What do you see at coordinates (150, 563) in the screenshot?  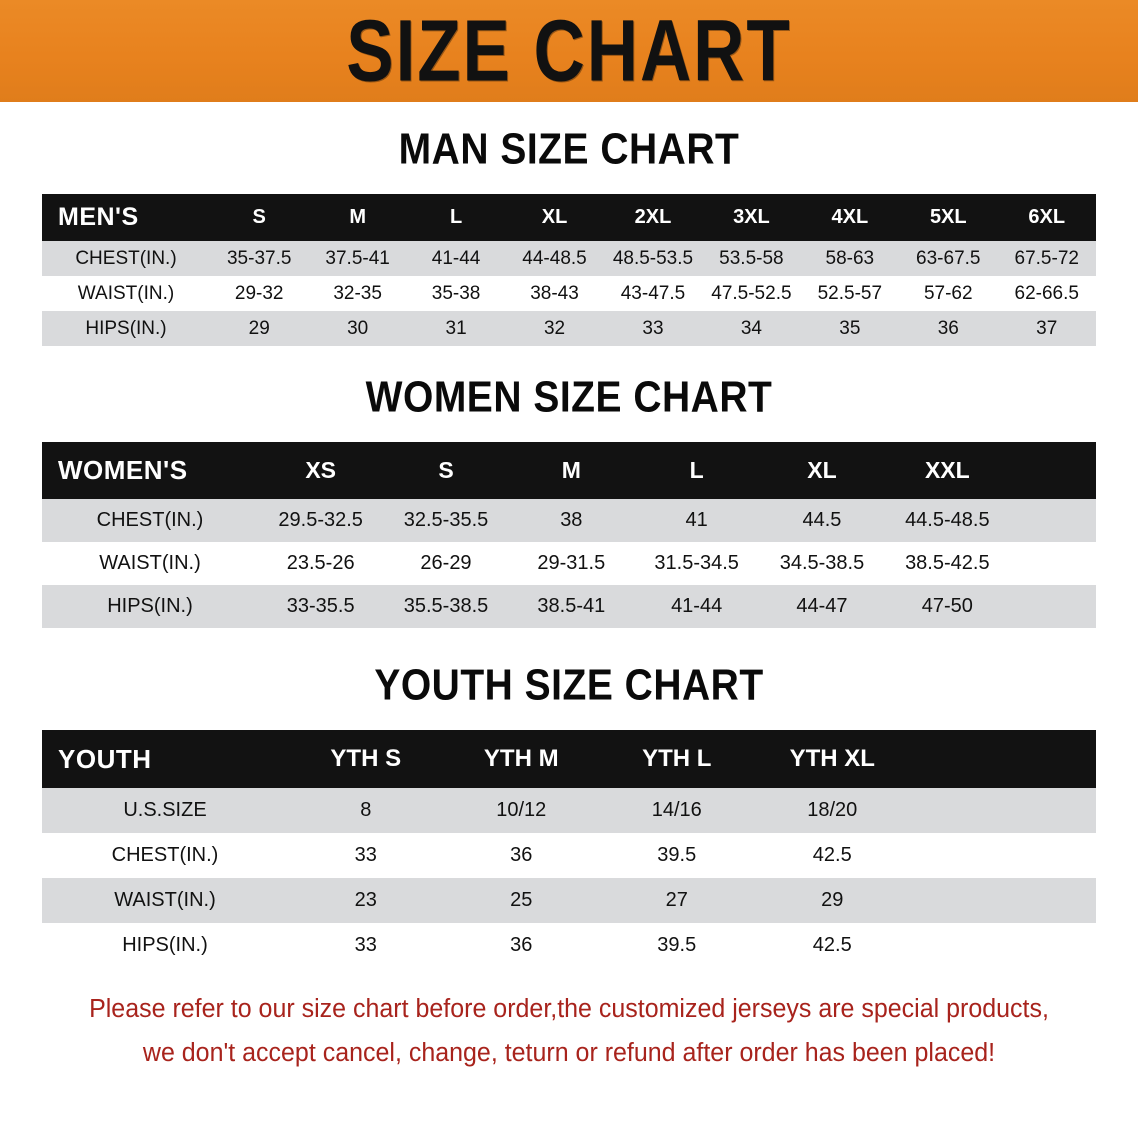 I see `women-row-label: WAIST(IN.)` at bounding box center [150, 563].